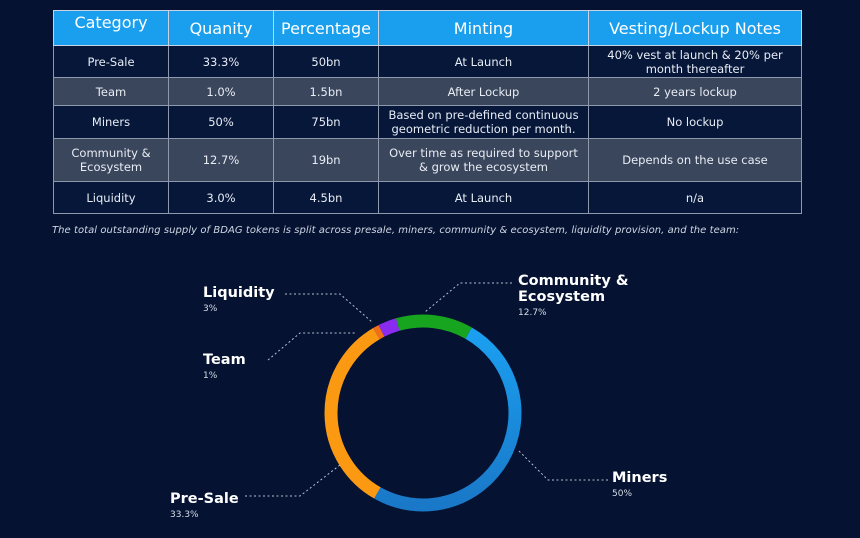 The image size is (860, 538). I want to click on cell-notes: n/a, so click(695, 197).